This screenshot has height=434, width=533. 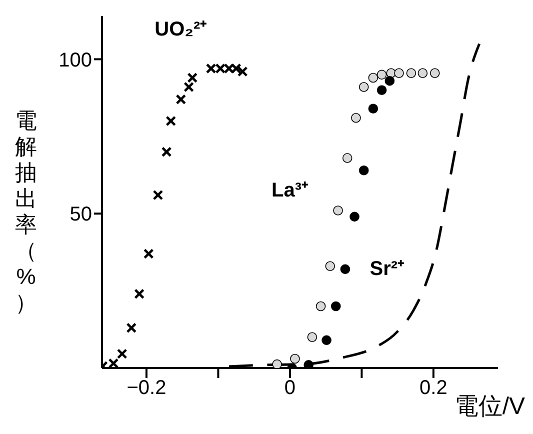 I want to click on x-tick-label: 0.2, so click(x=434, y=388).